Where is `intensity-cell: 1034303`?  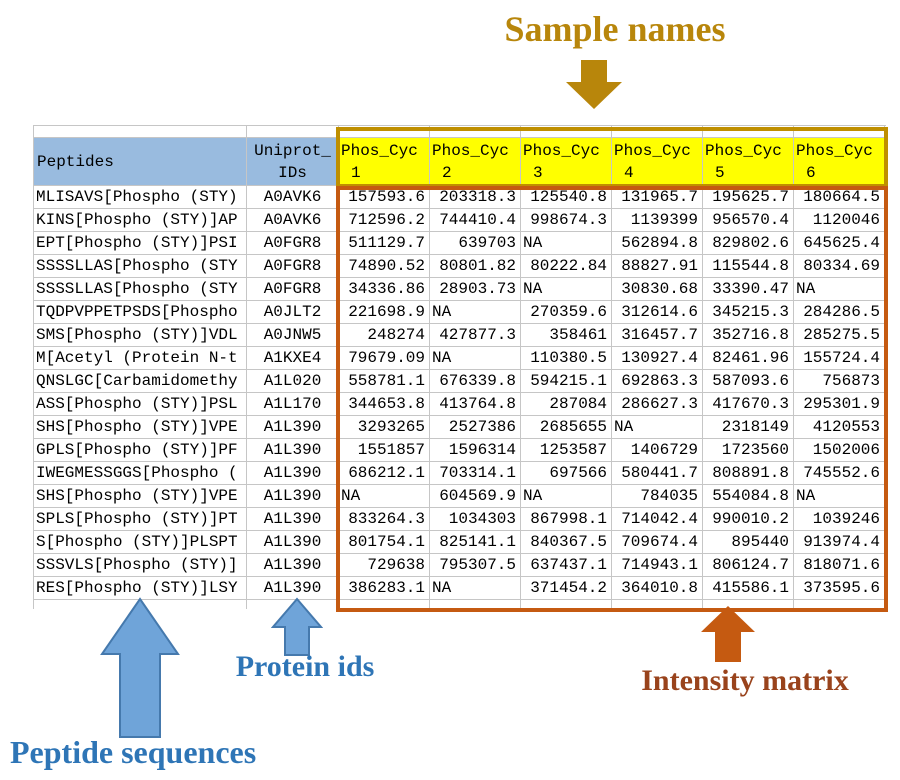 intensity-cell: 1034303 is located at coordinates (475, 519).